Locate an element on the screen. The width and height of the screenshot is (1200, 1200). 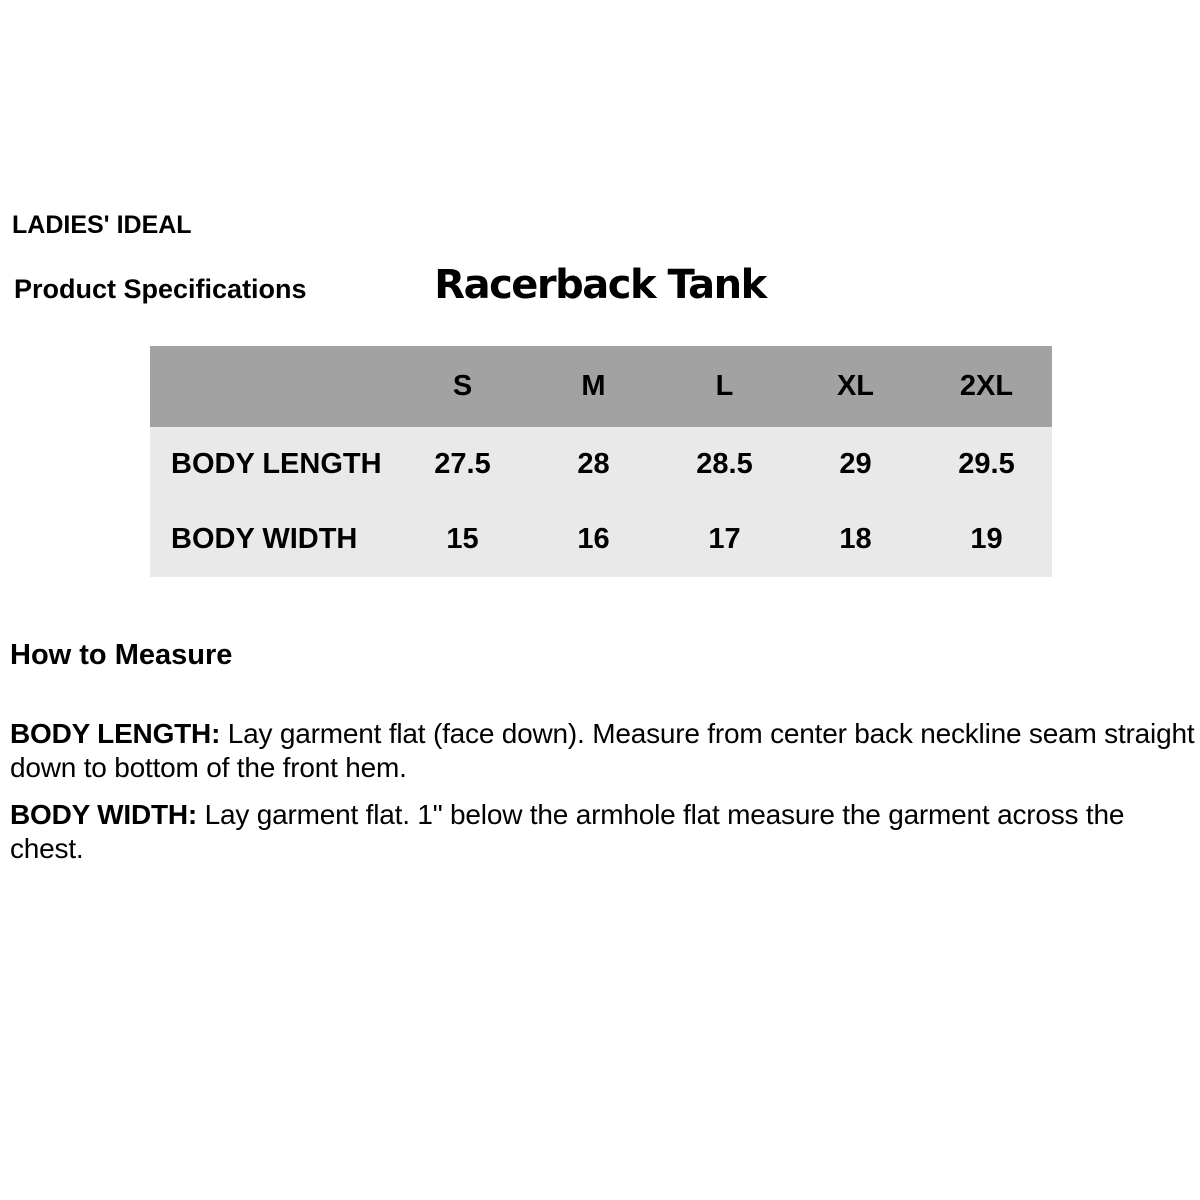
body-width-row: BODY WIDTH 15 16 17 18 19 is located at coordinates (601, 539).